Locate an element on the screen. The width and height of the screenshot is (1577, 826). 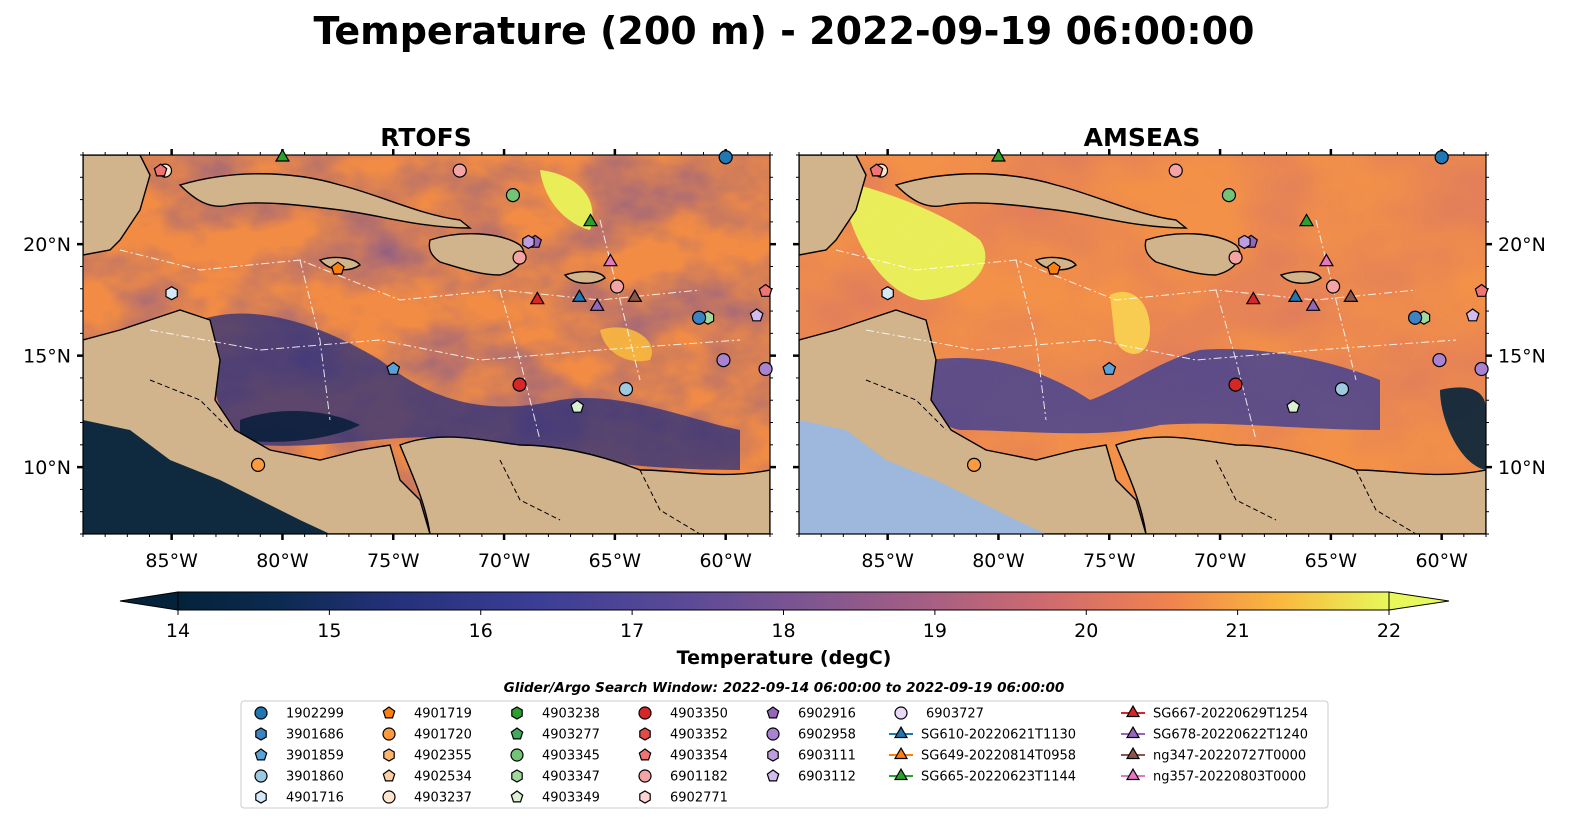
x-tick-label: 75°W is located at coordinates (393, 561).